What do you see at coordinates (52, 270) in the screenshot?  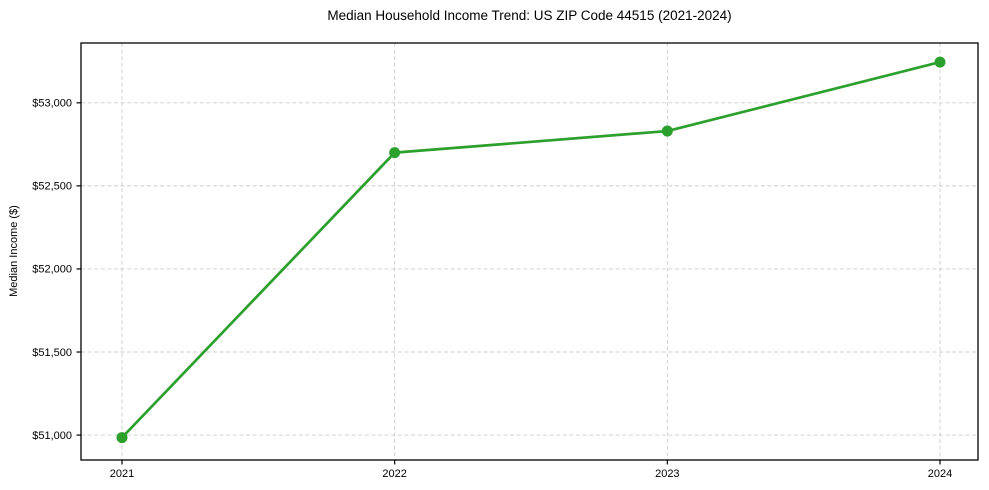 I see `y-tick-label: $52,000` at bounding box center [52, 270].